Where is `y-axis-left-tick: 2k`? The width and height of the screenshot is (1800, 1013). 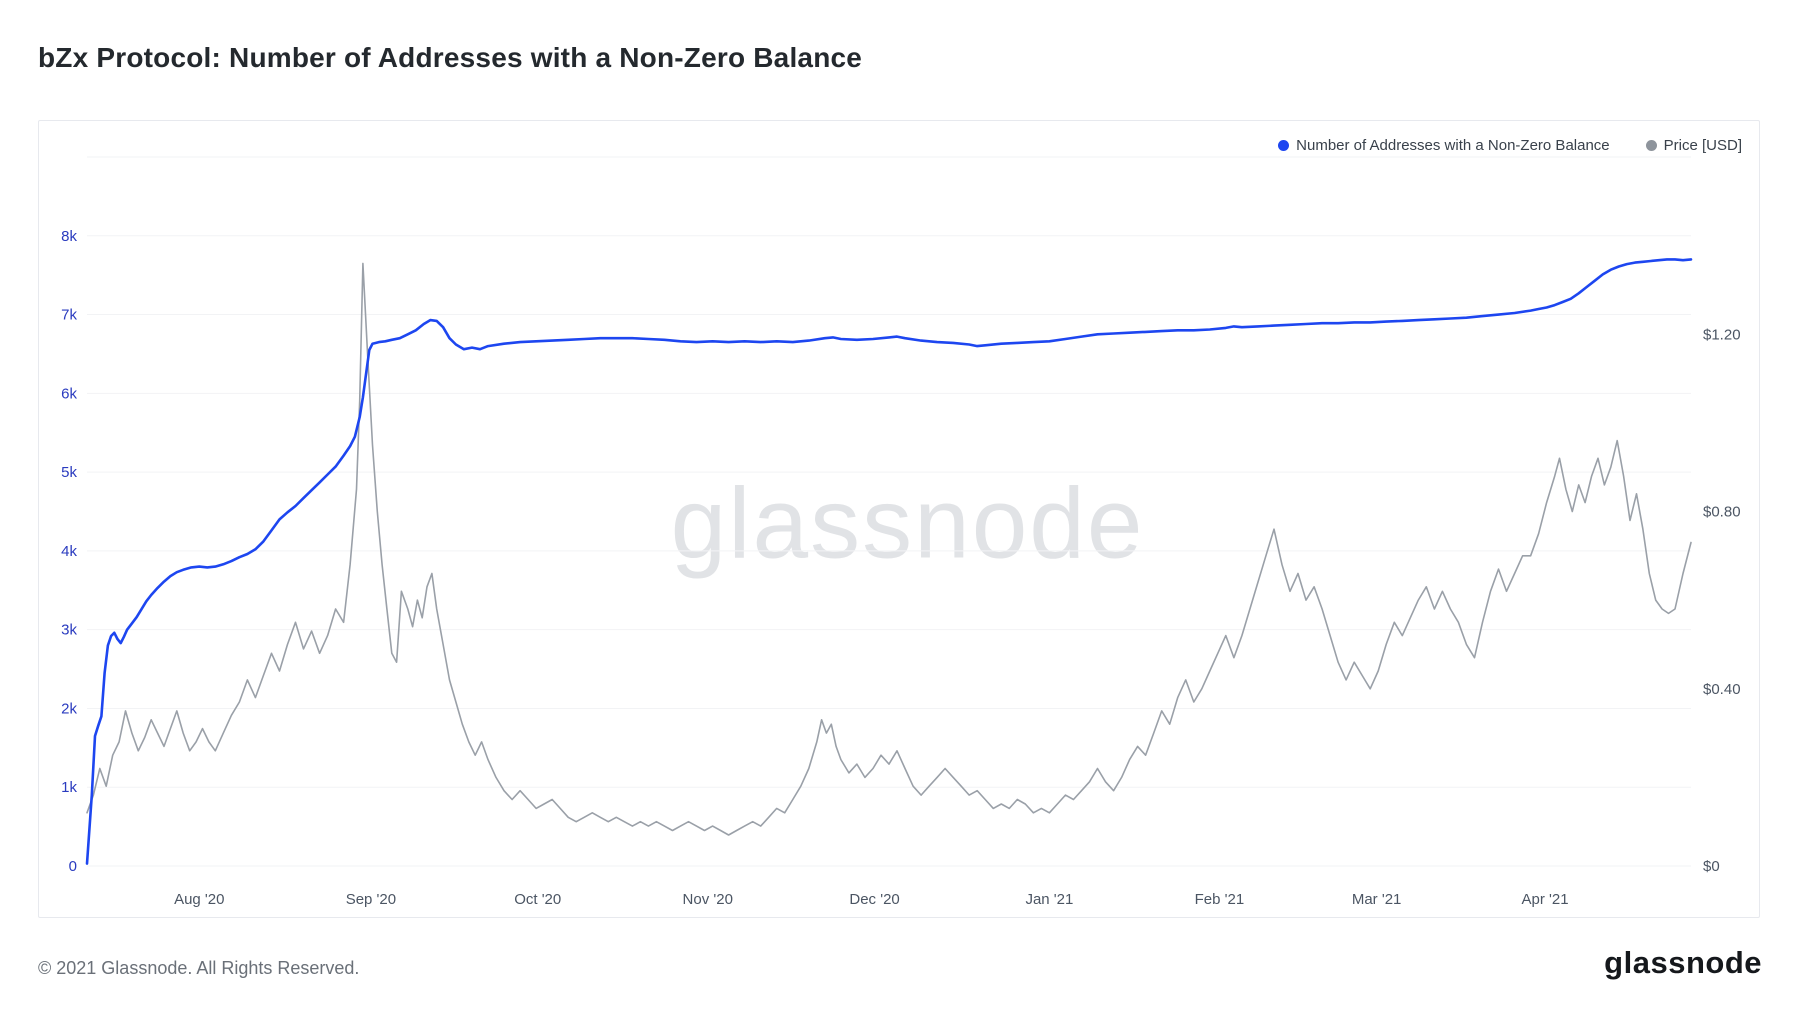
y-axis-left-tick: 2k is located at coordinates (69, 708).